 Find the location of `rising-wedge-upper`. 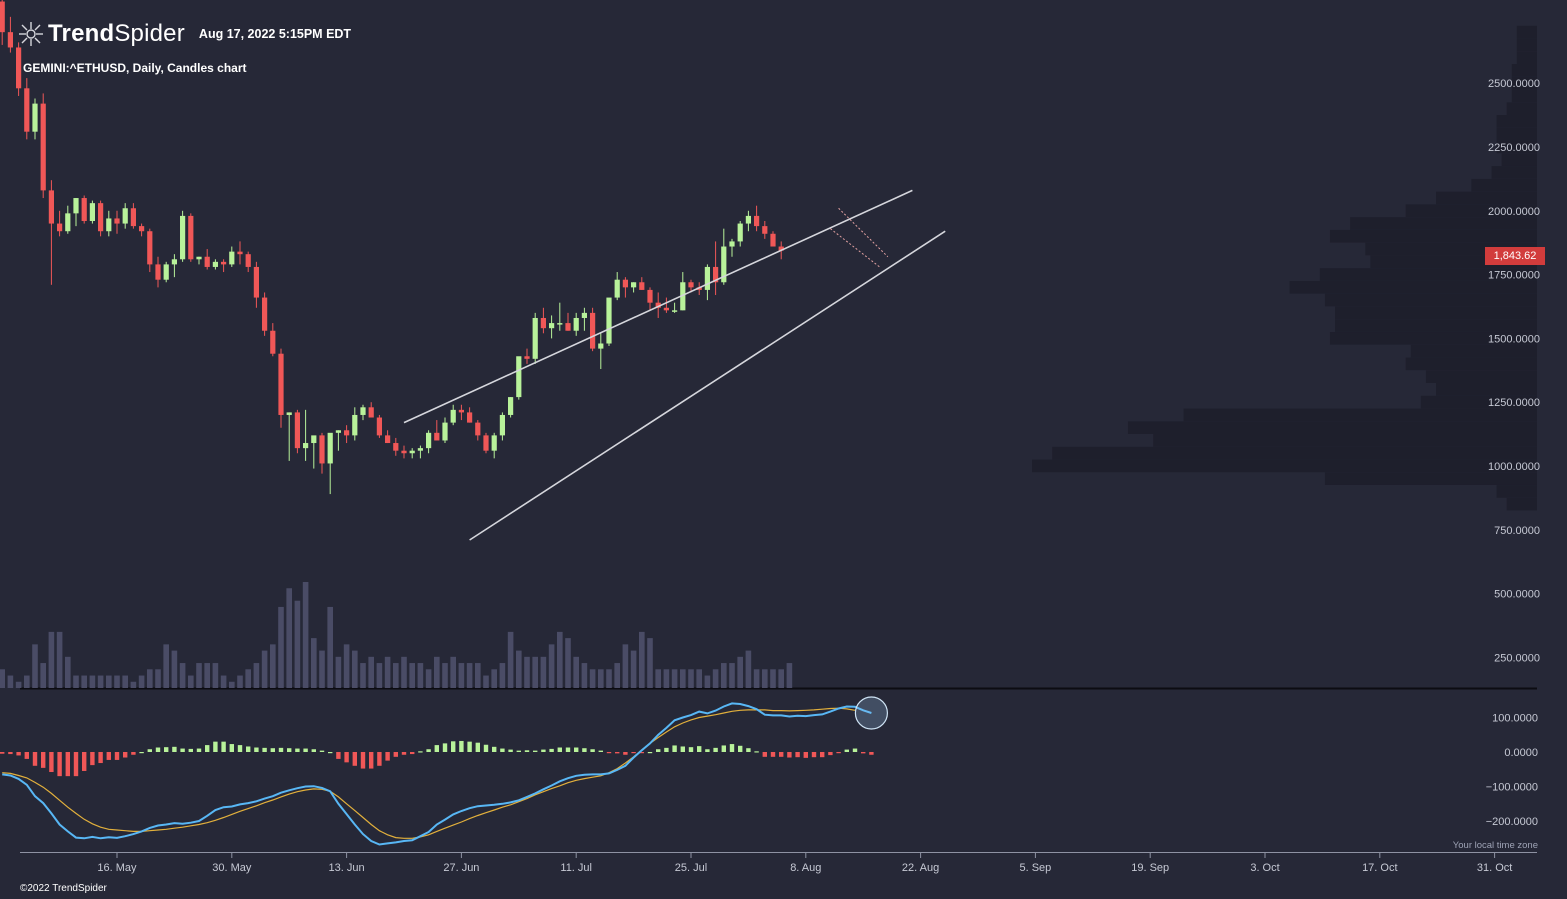

rising-wedge-upper is located at coordinates (658, 306).